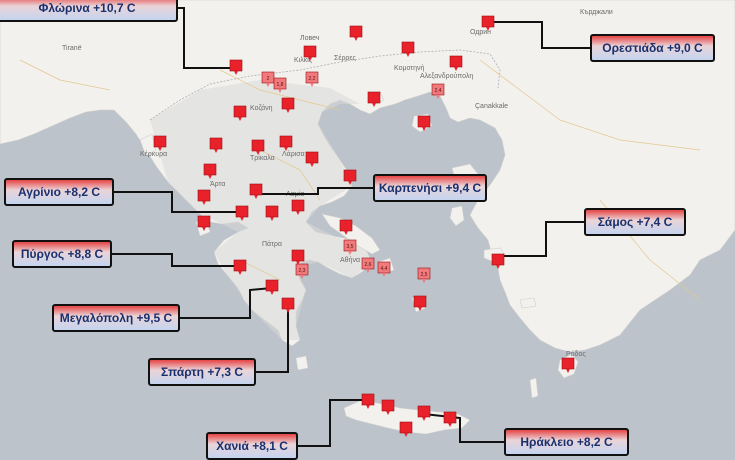 This screenshot has height=460, width=735. Describe the element at coordinates (252, 446) in the screenshot. I see `callout-chania: Χανιά +8,1 C` at that location.